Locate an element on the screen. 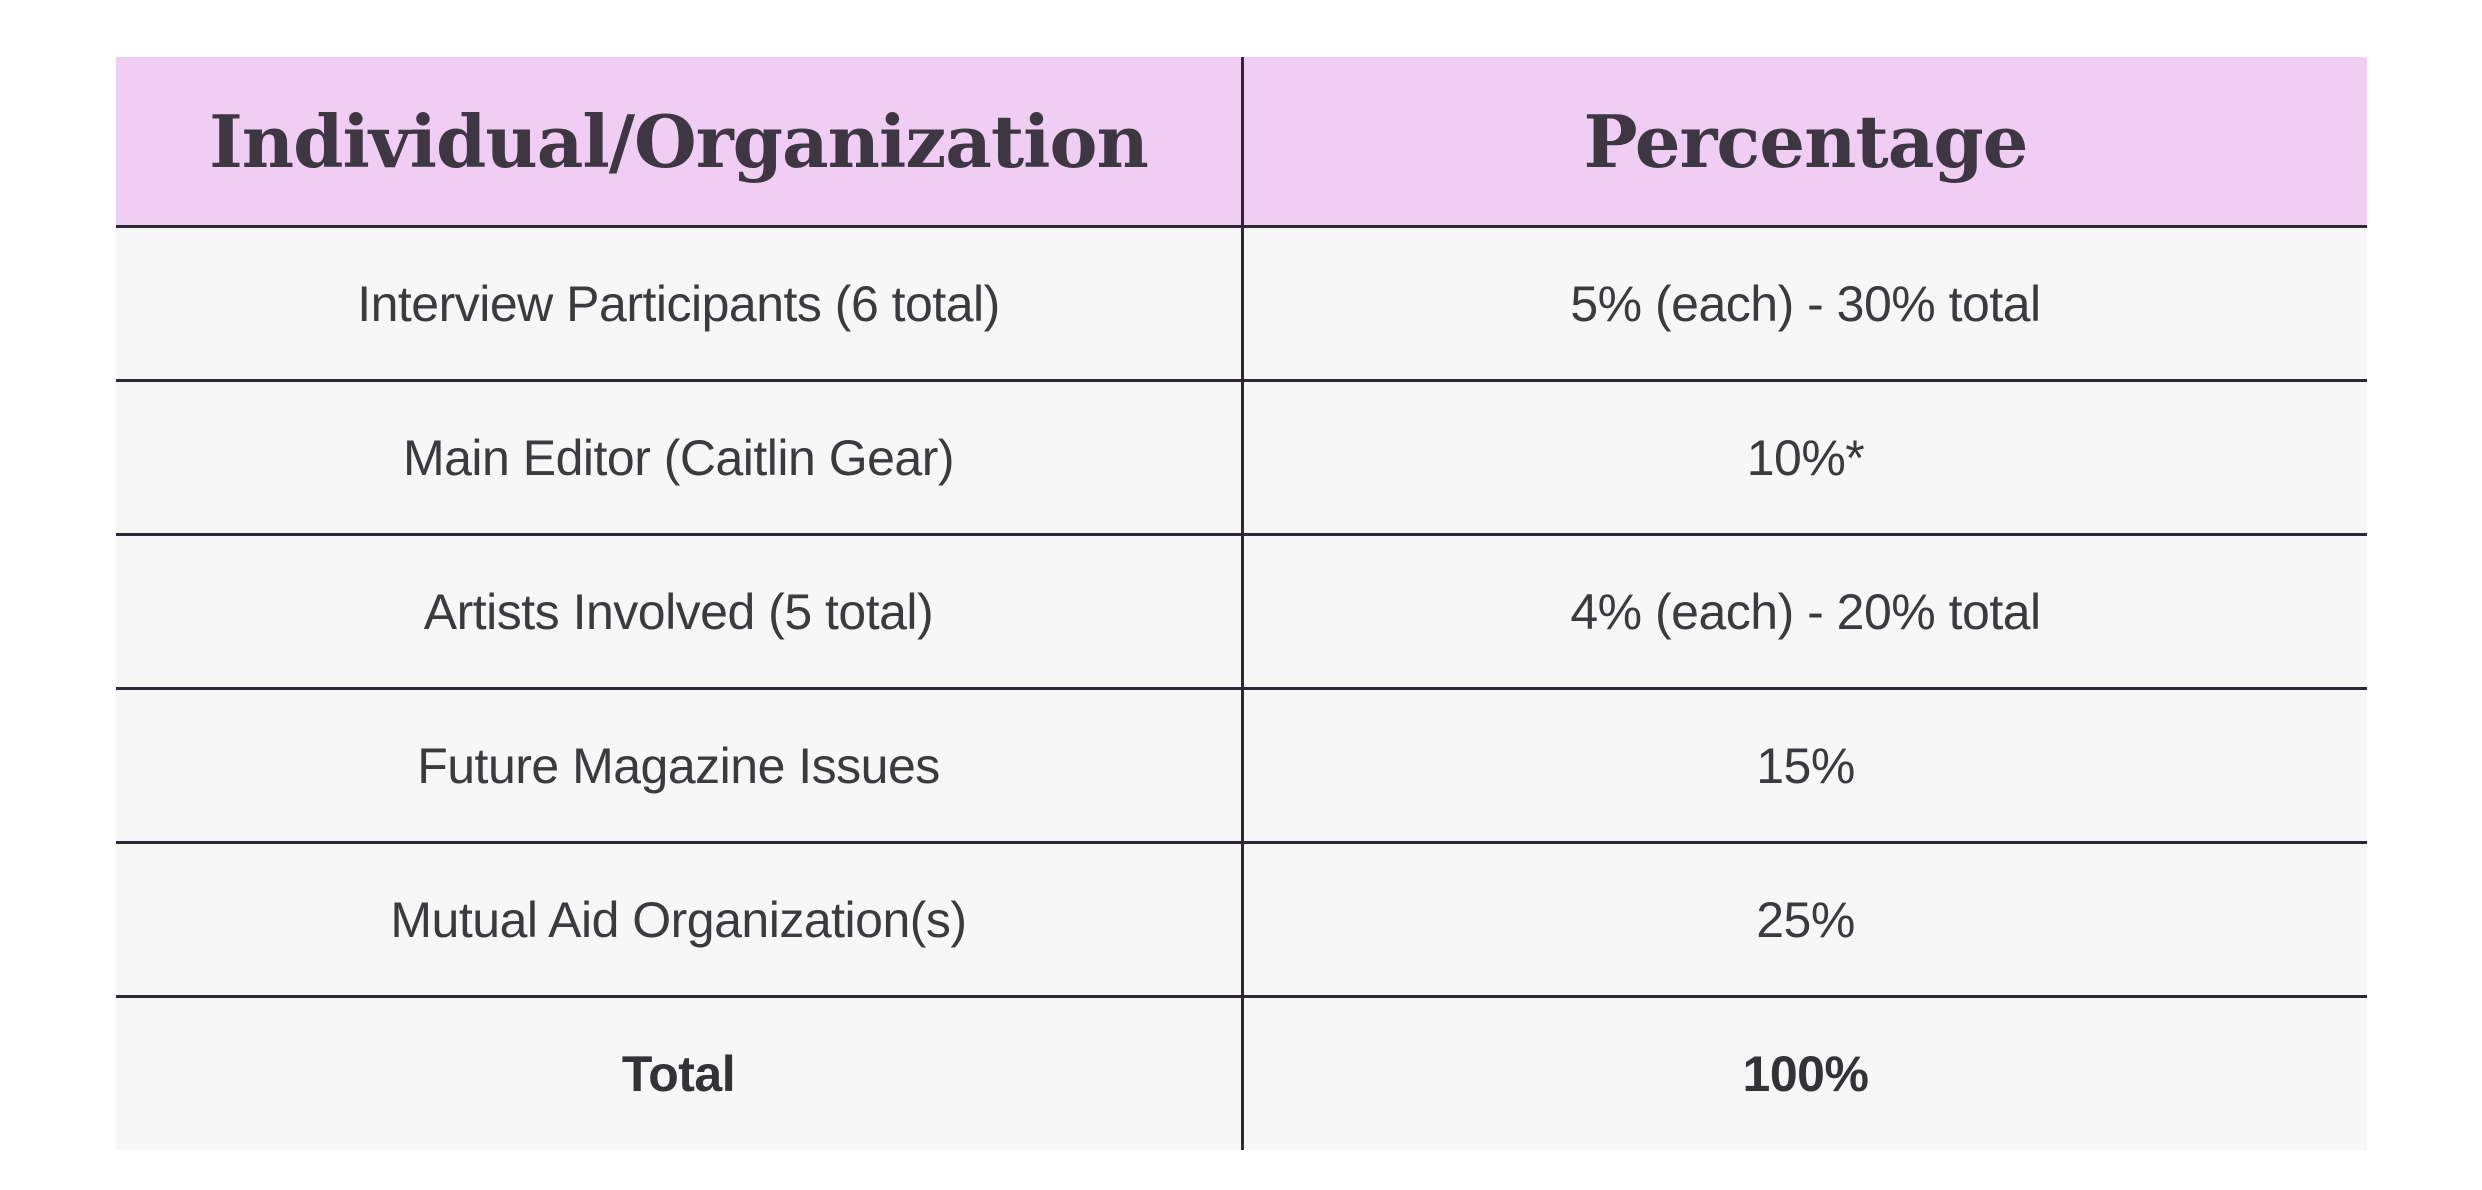  row-mutual-aid-organizations-label: Mutual Aid Organization(s) is located at coordinates (678, 918).